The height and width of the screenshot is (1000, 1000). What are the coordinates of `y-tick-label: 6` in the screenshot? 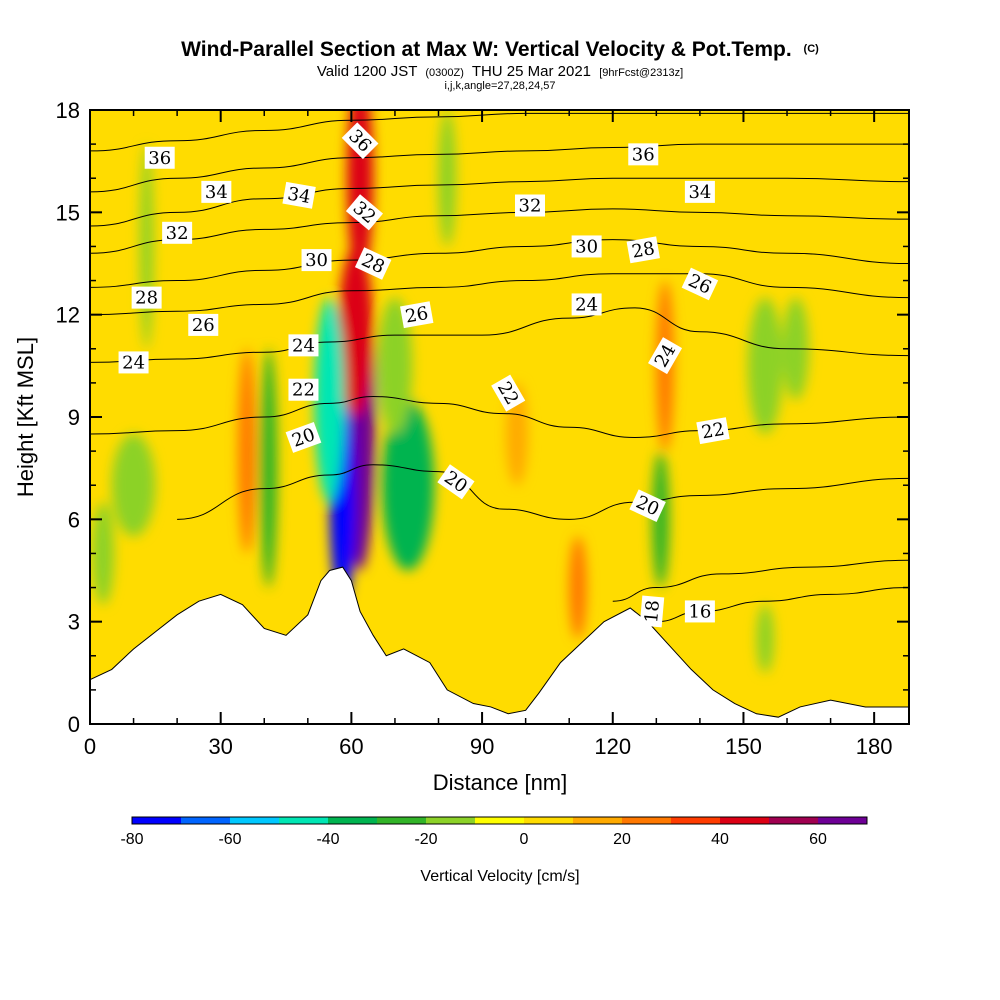 It's located at (74, 519).